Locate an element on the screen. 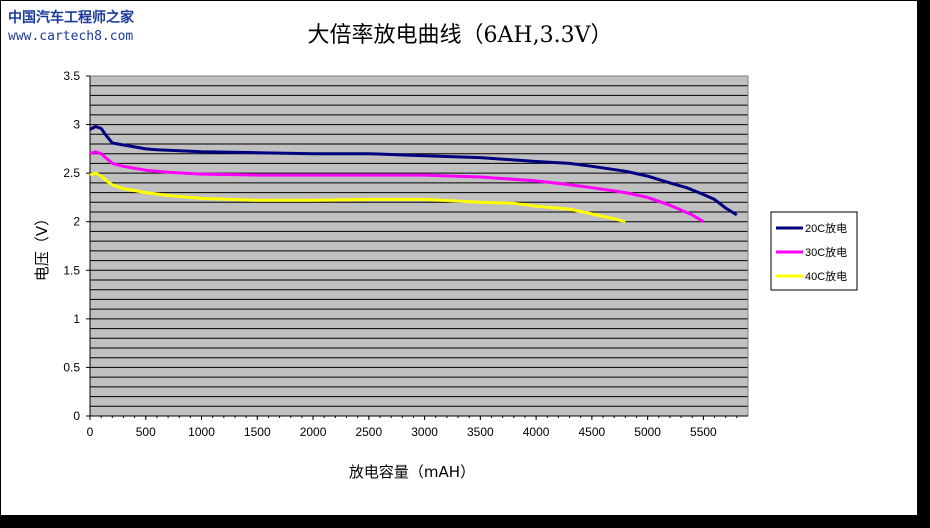  series-line-30C放电 is located at coordinates (397, 186).